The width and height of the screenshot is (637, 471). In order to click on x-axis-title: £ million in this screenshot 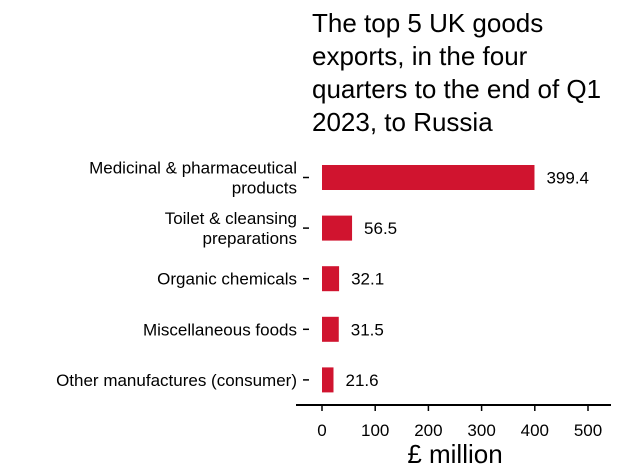, I will do `click(454, 454)`.